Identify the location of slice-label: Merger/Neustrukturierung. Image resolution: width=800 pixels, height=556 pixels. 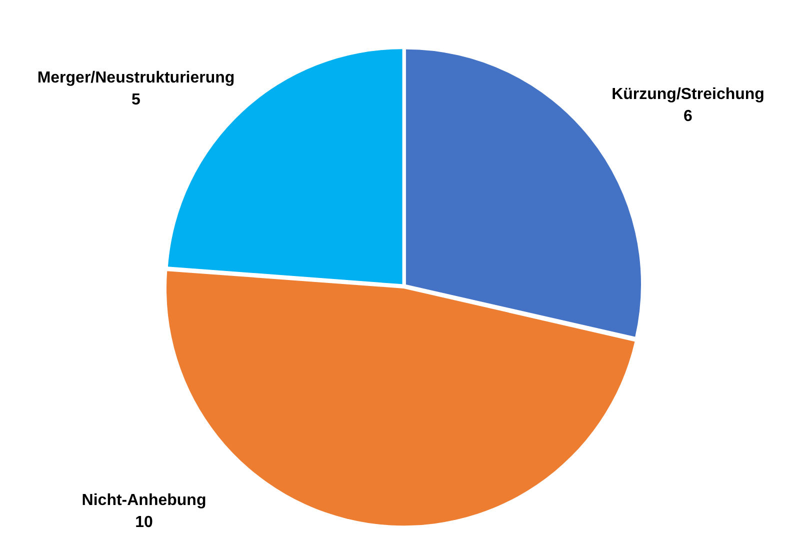
(136, 77).